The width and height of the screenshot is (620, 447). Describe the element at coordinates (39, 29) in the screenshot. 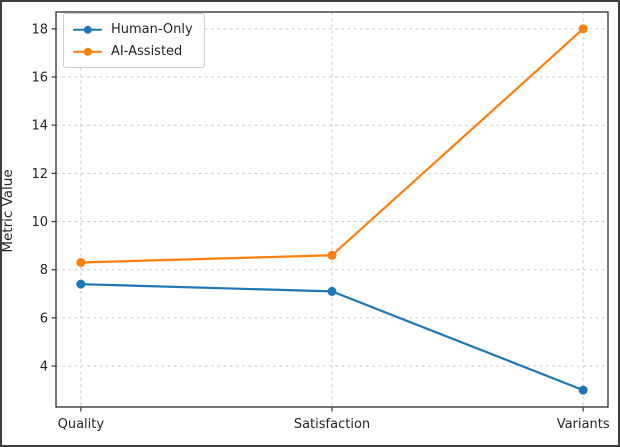

I see `y-tick-label: 18` at that location.